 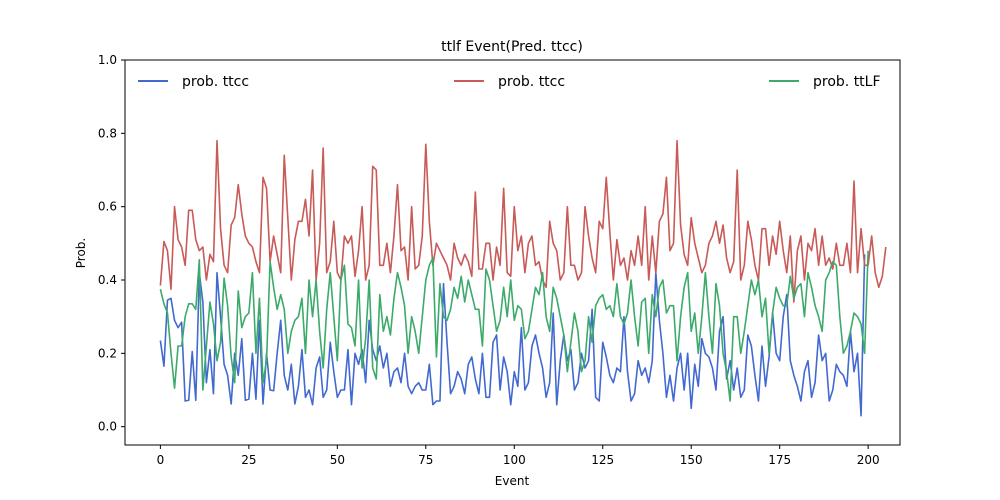 What do you see at coordinates (691, 460) in the screenshot?
I see `x-tick-label: 150` at bounding box center [691, 460].